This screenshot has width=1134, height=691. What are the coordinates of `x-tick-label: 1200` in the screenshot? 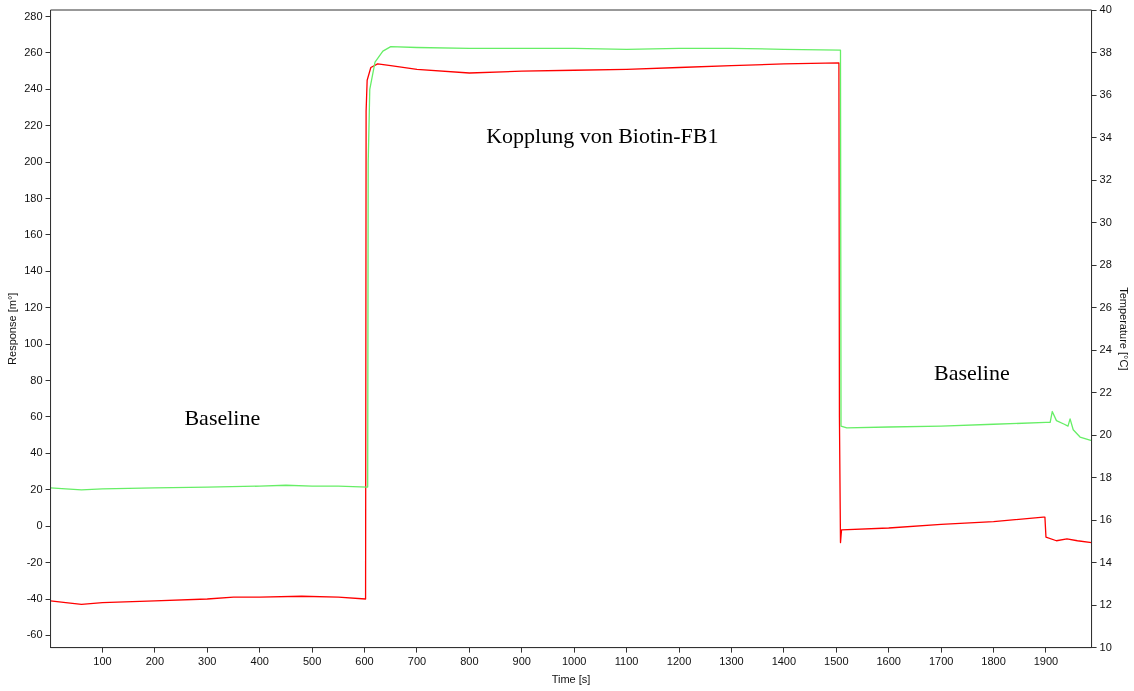 It's located at (679, 661).